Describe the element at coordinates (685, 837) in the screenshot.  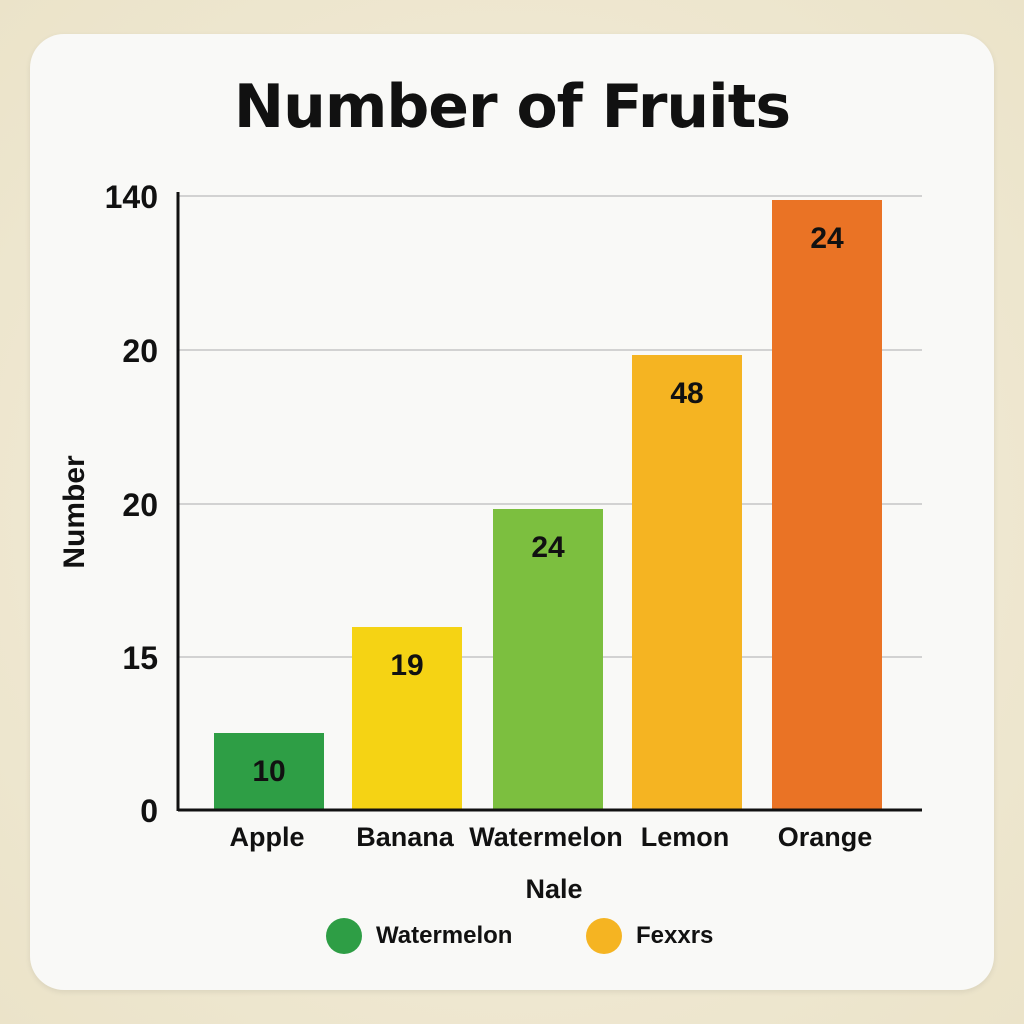
I see `x-tick-label: Lemon` at that location.